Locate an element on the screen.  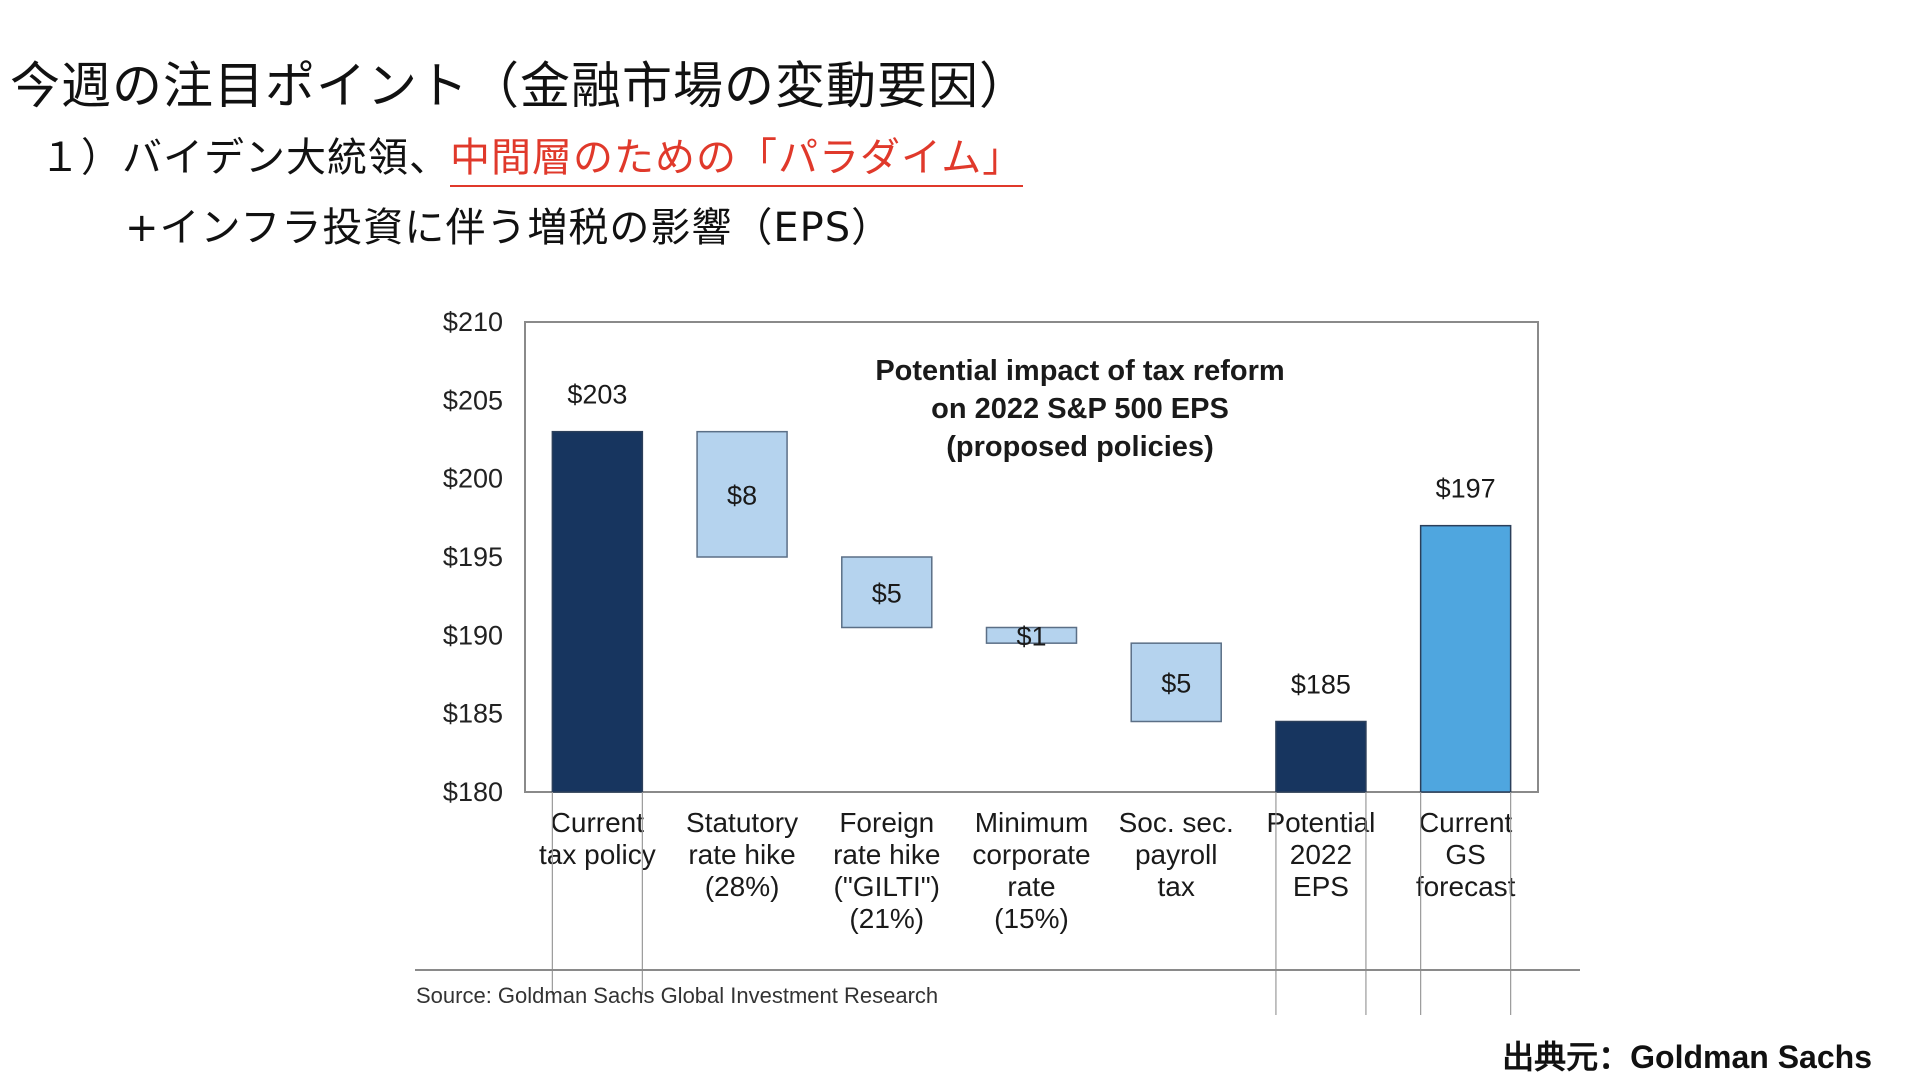
x-category-label: Minimum is located at coordinates (1032, 822).